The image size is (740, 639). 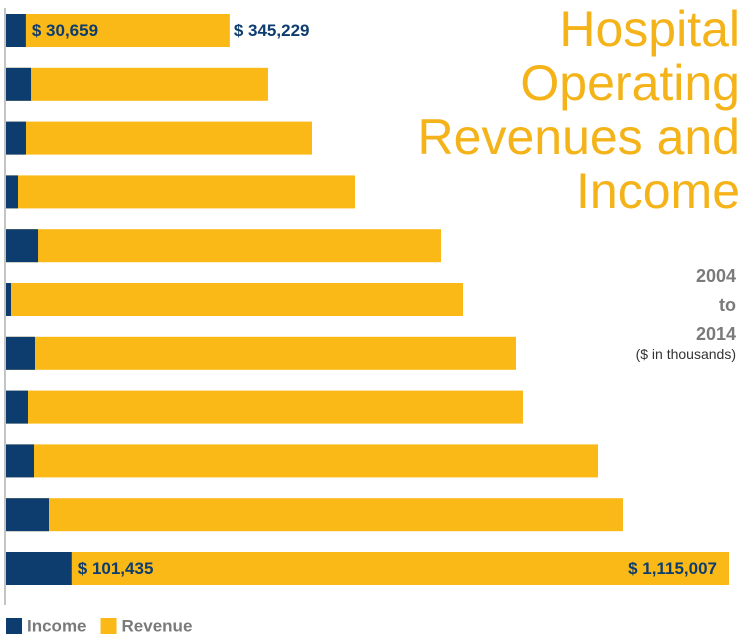 I want to click on legend-label: Income, so click(x=57, y=625).